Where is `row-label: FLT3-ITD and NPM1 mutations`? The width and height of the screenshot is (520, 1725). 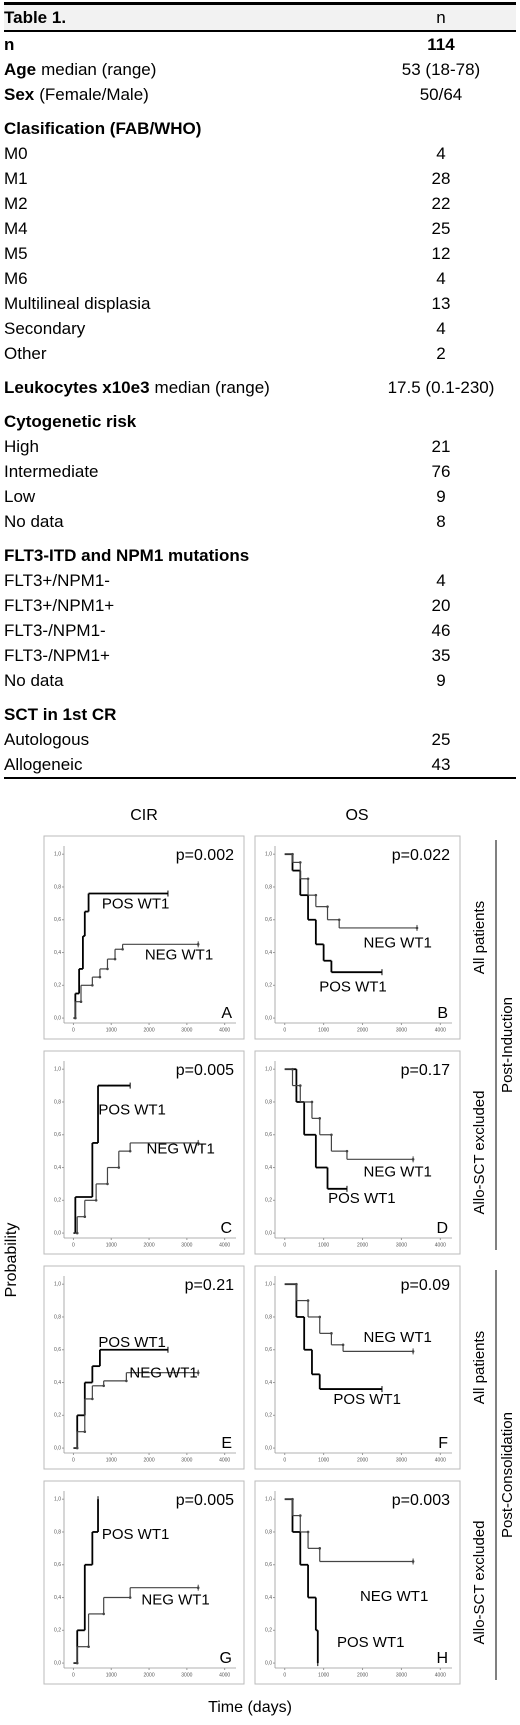 row-label: FLT3-ITD and NPM1 mutations is located at coordinates (127, 555).